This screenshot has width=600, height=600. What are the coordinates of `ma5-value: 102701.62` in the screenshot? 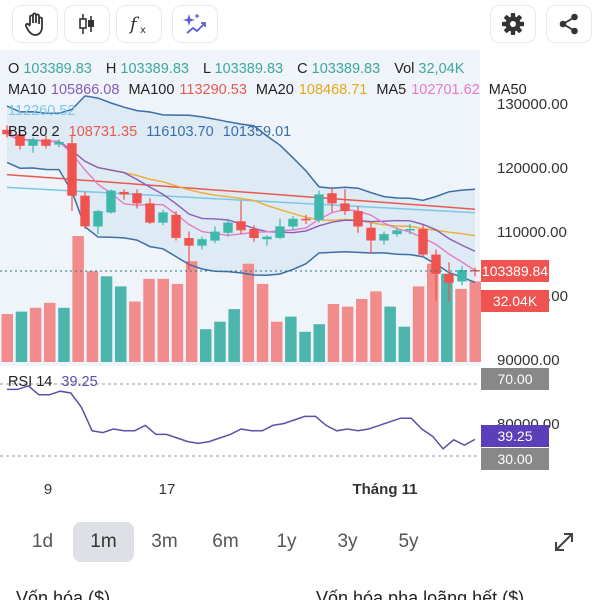 It's located at (445, 90).